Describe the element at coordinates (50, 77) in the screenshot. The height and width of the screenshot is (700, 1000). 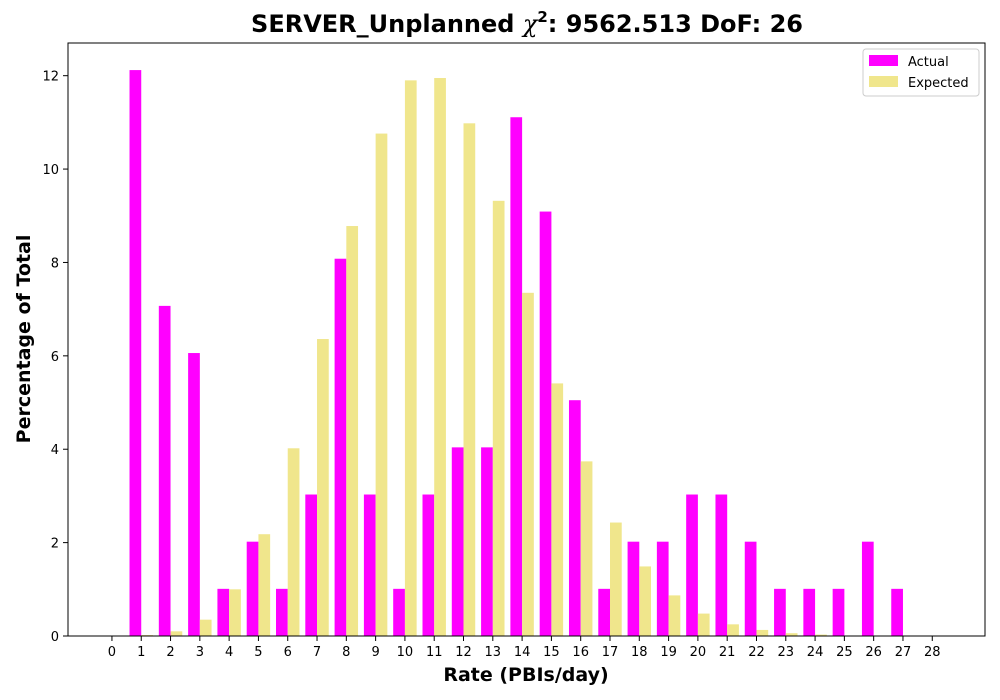
I see `y-tick-label: 12` at that location.